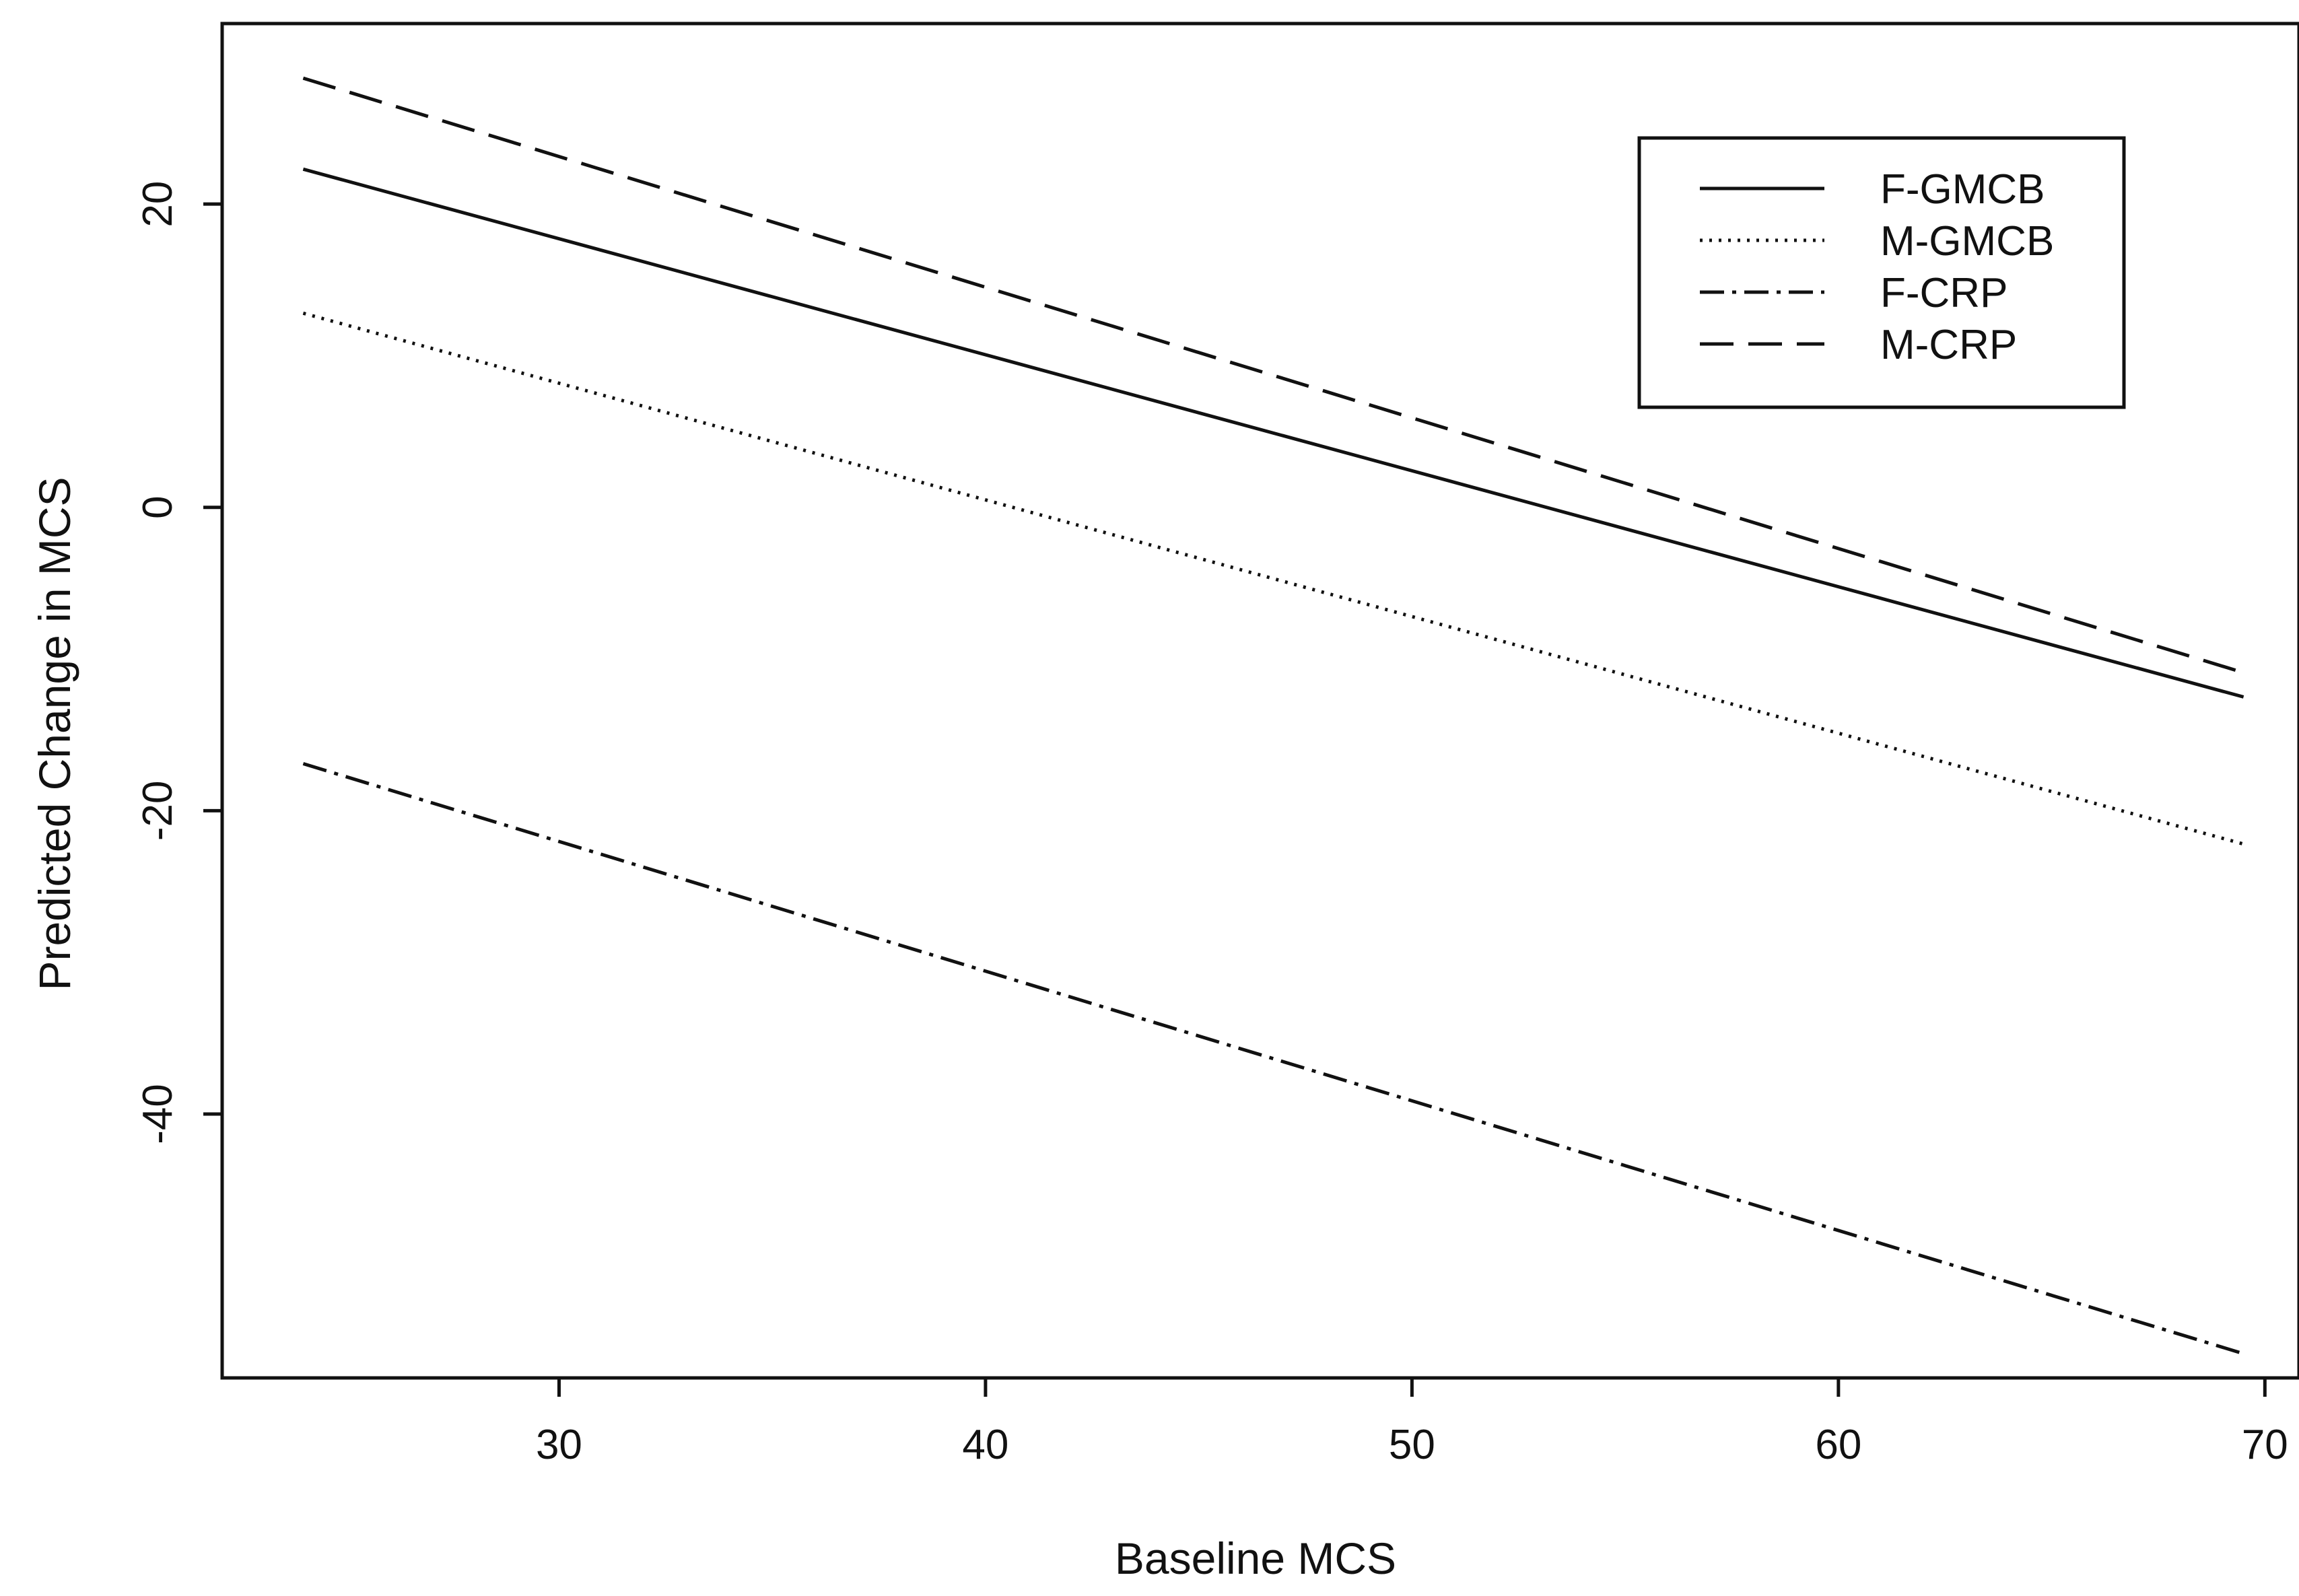 The height and width of the screenshot is (1596, 2299). Describe the element at coordinates (54, 734) in the screenshot. I see `y-axis-label: Predicted Change in MCS` at that location.